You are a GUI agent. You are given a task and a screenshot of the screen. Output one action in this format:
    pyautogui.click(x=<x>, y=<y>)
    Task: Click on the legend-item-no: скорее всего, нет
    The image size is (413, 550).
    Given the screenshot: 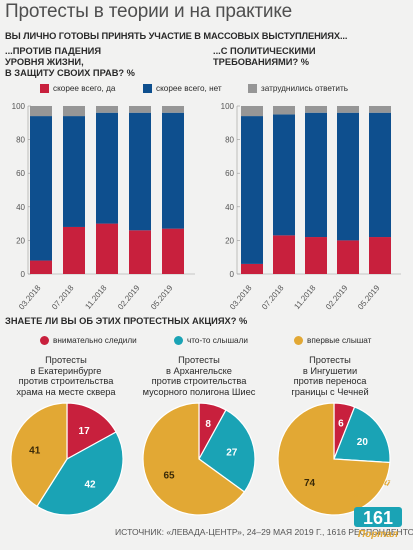 What is the action you would take?
    pyautogui.click(x=182, y=88)
    